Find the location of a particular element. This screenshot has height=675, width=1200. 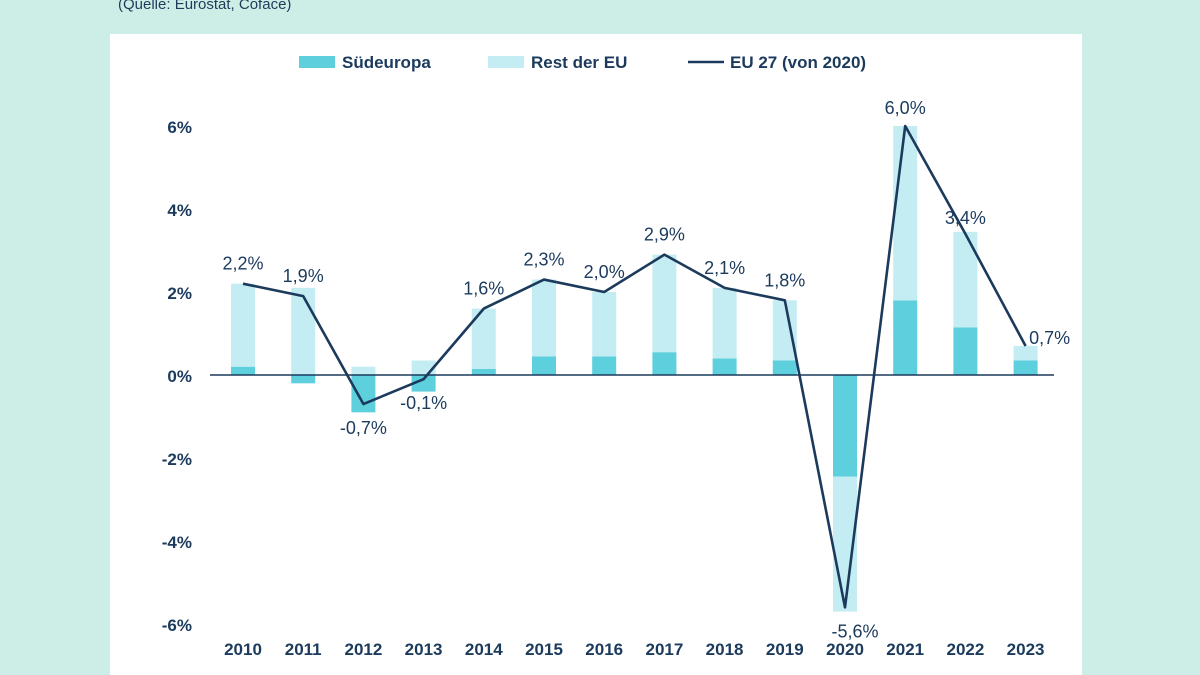

y-tick-label--6: -6% is located at coordinates (177, 625).